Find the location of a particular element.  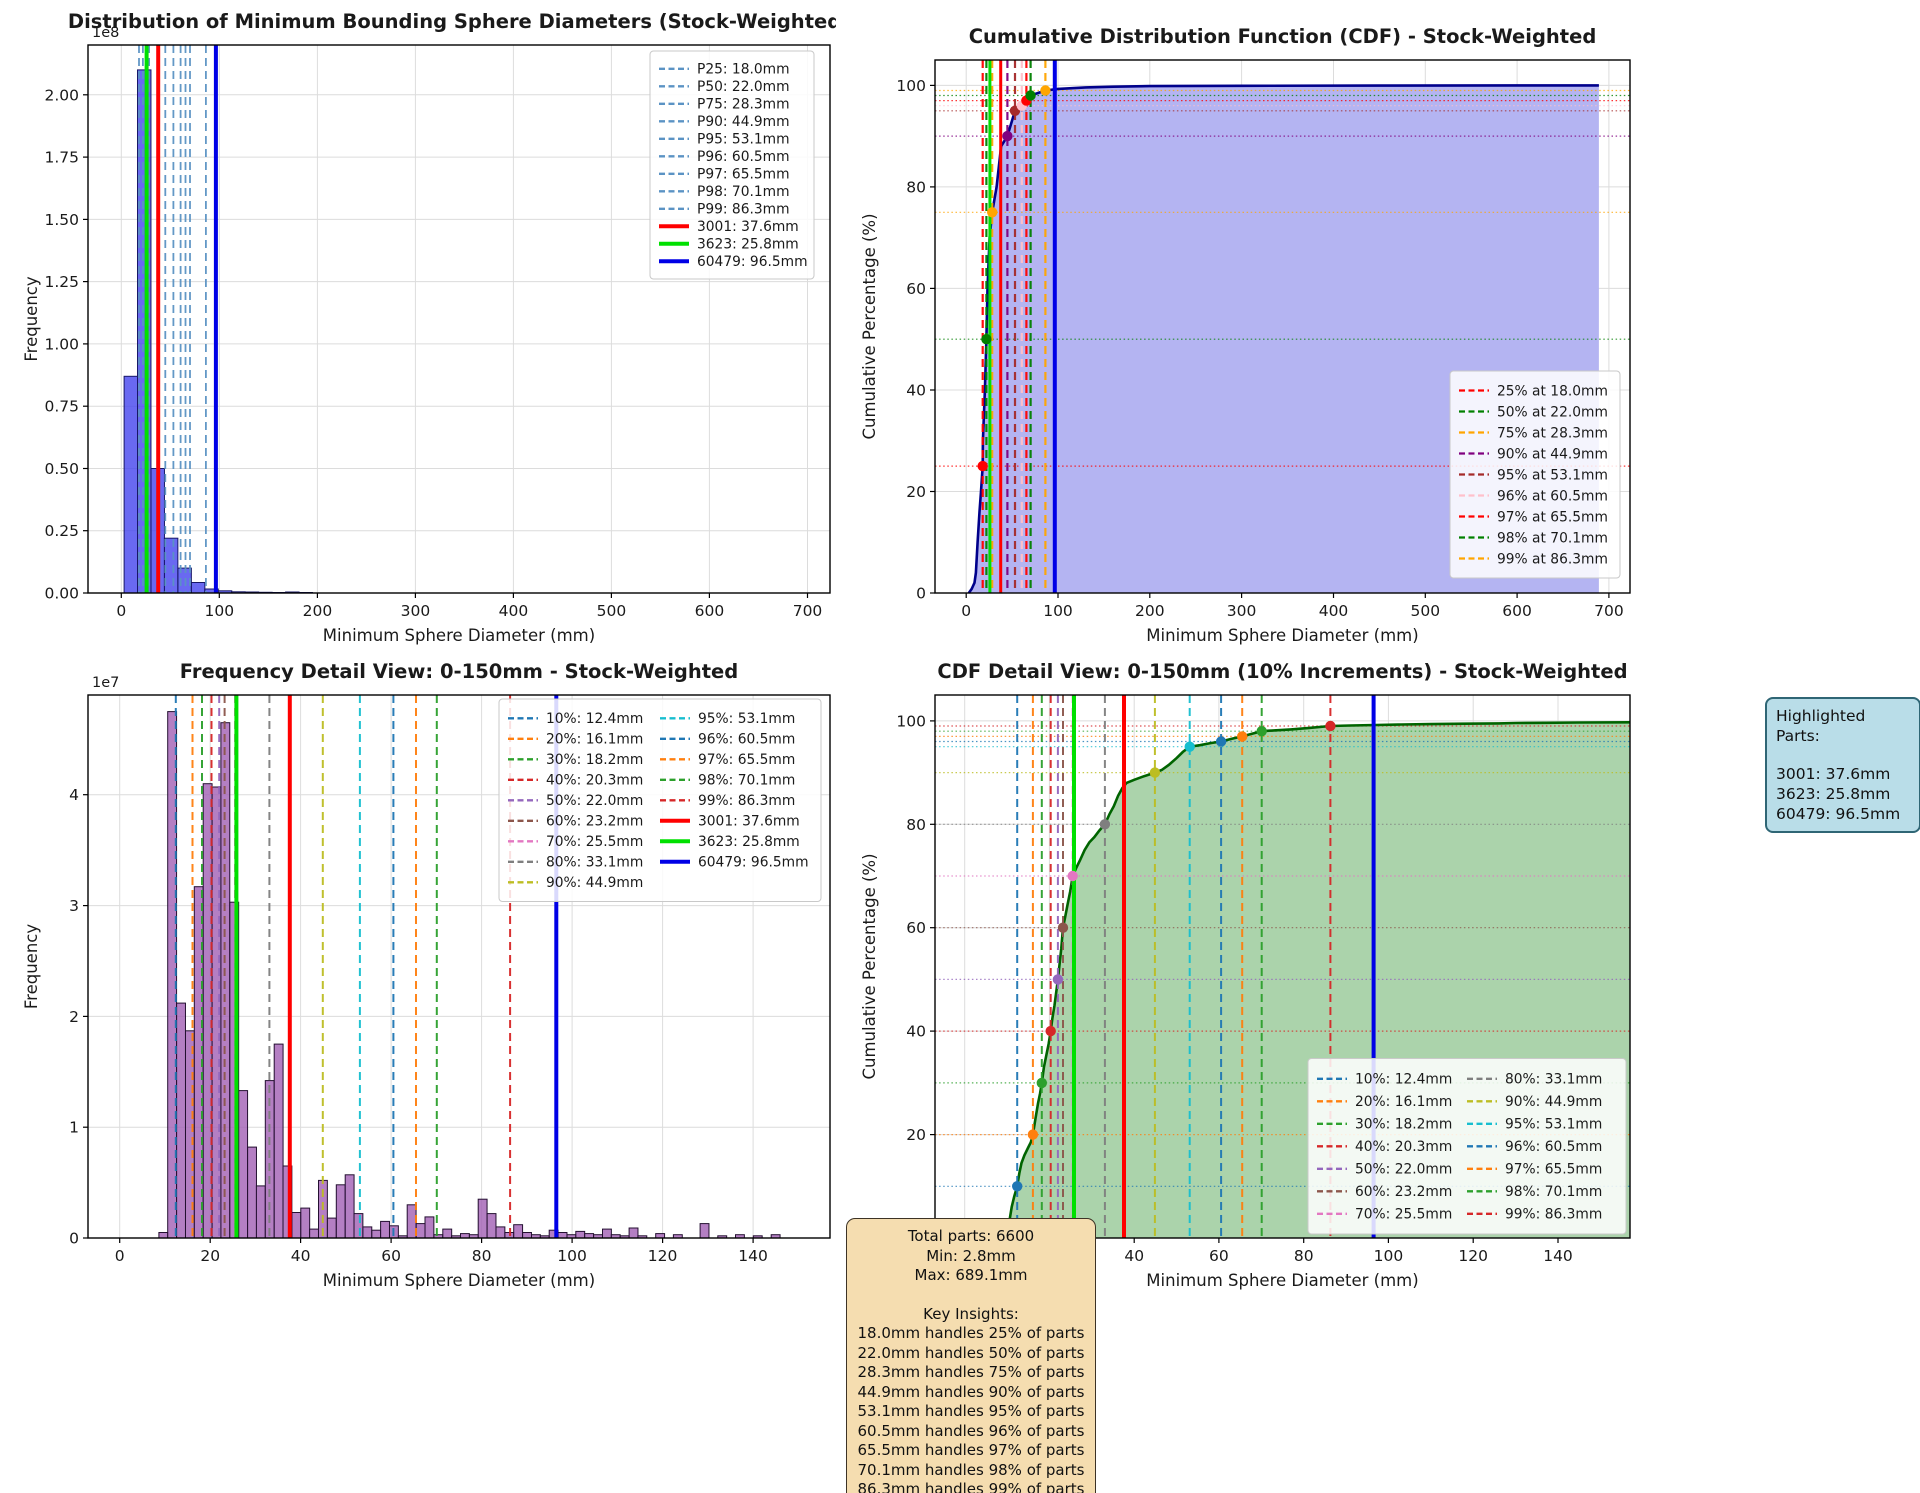

grid is located at coordinates (459, 319).